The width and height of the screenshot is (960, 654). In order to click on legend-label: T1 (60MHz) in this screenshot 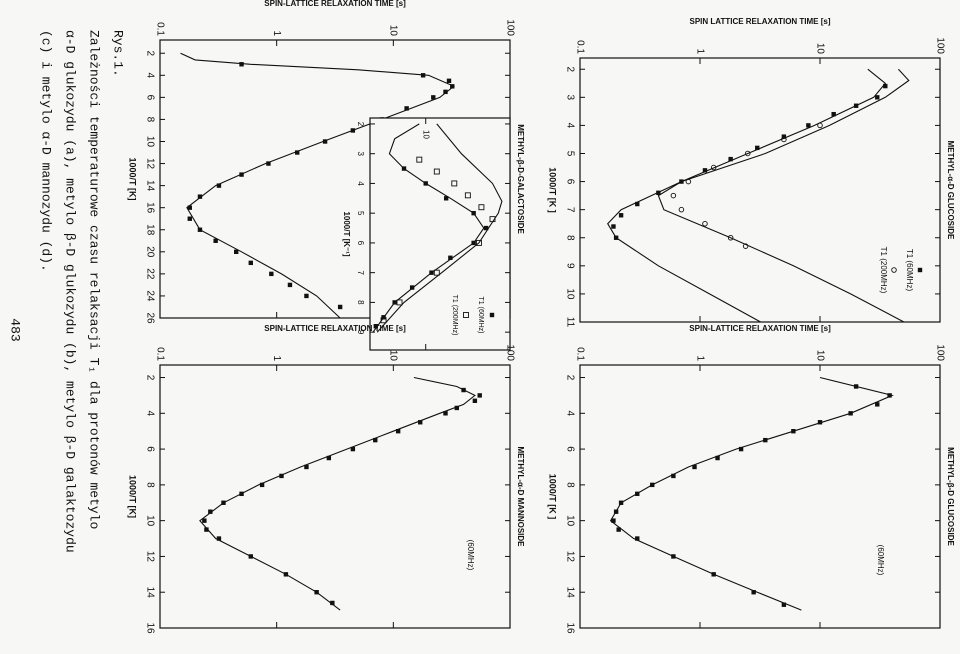, I will do `click(480, 315)`.